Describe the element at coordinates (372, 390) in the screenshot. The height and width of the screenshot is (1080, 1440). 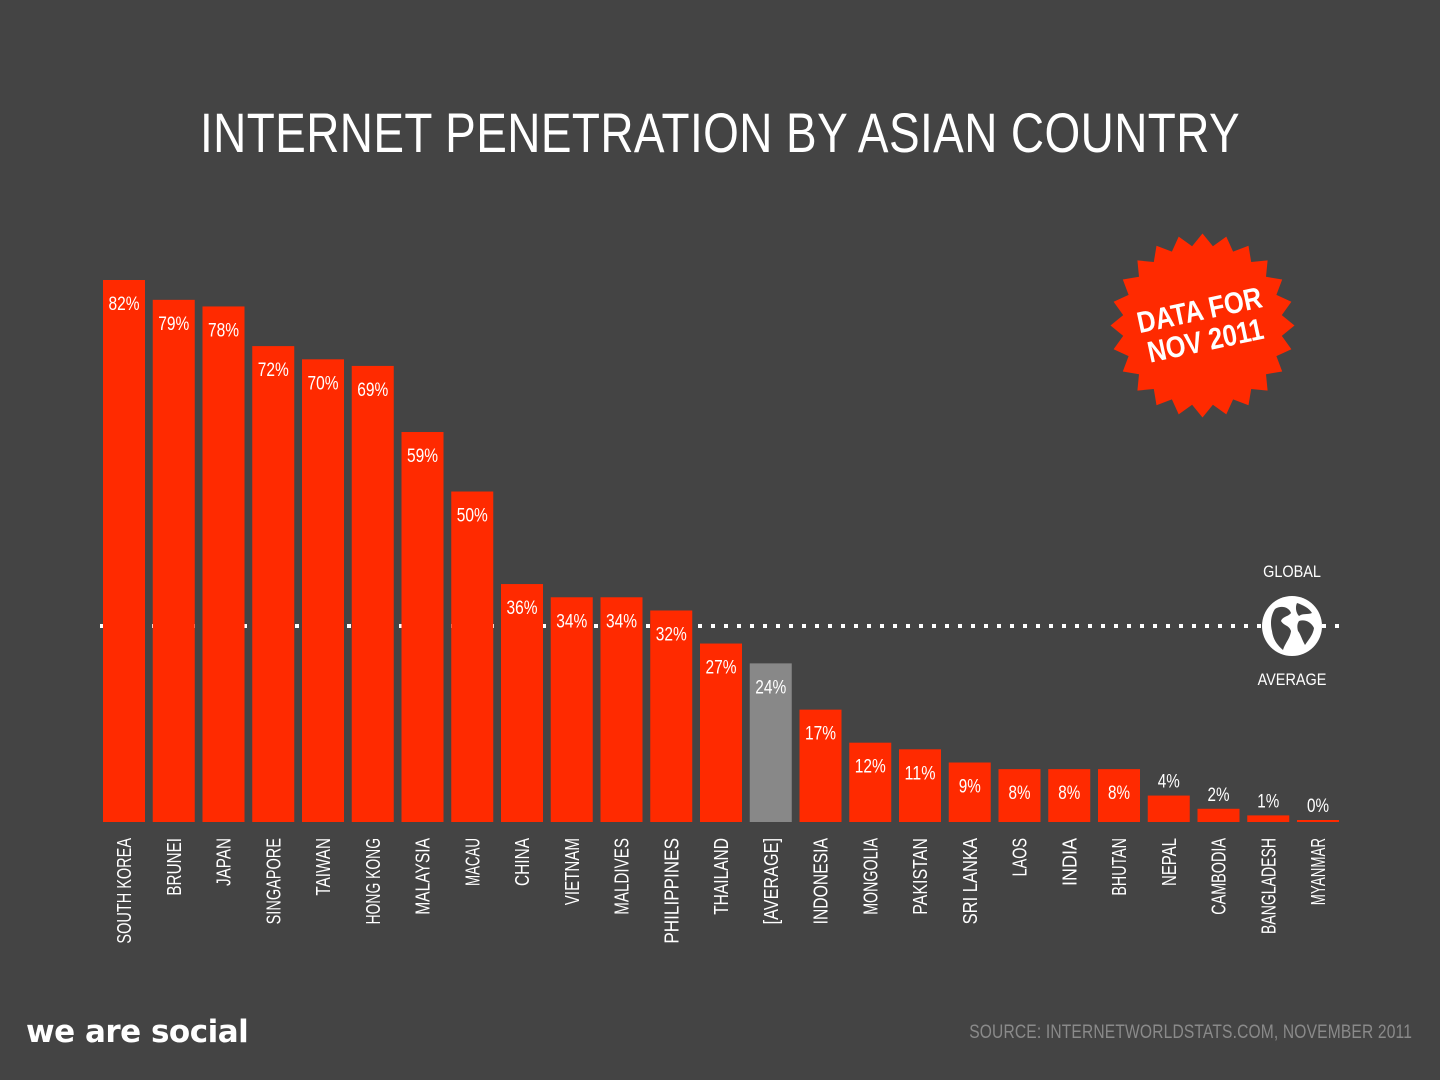
I see `data-label: 69%` at that location.